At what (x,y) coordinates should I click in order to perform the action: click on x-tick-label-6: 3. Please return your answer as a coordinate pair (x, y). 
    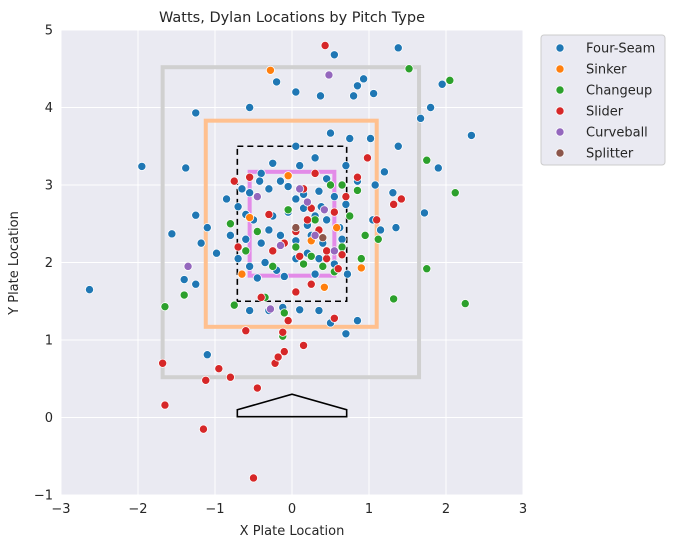
    Looking at the image, I should click on (523, 509).